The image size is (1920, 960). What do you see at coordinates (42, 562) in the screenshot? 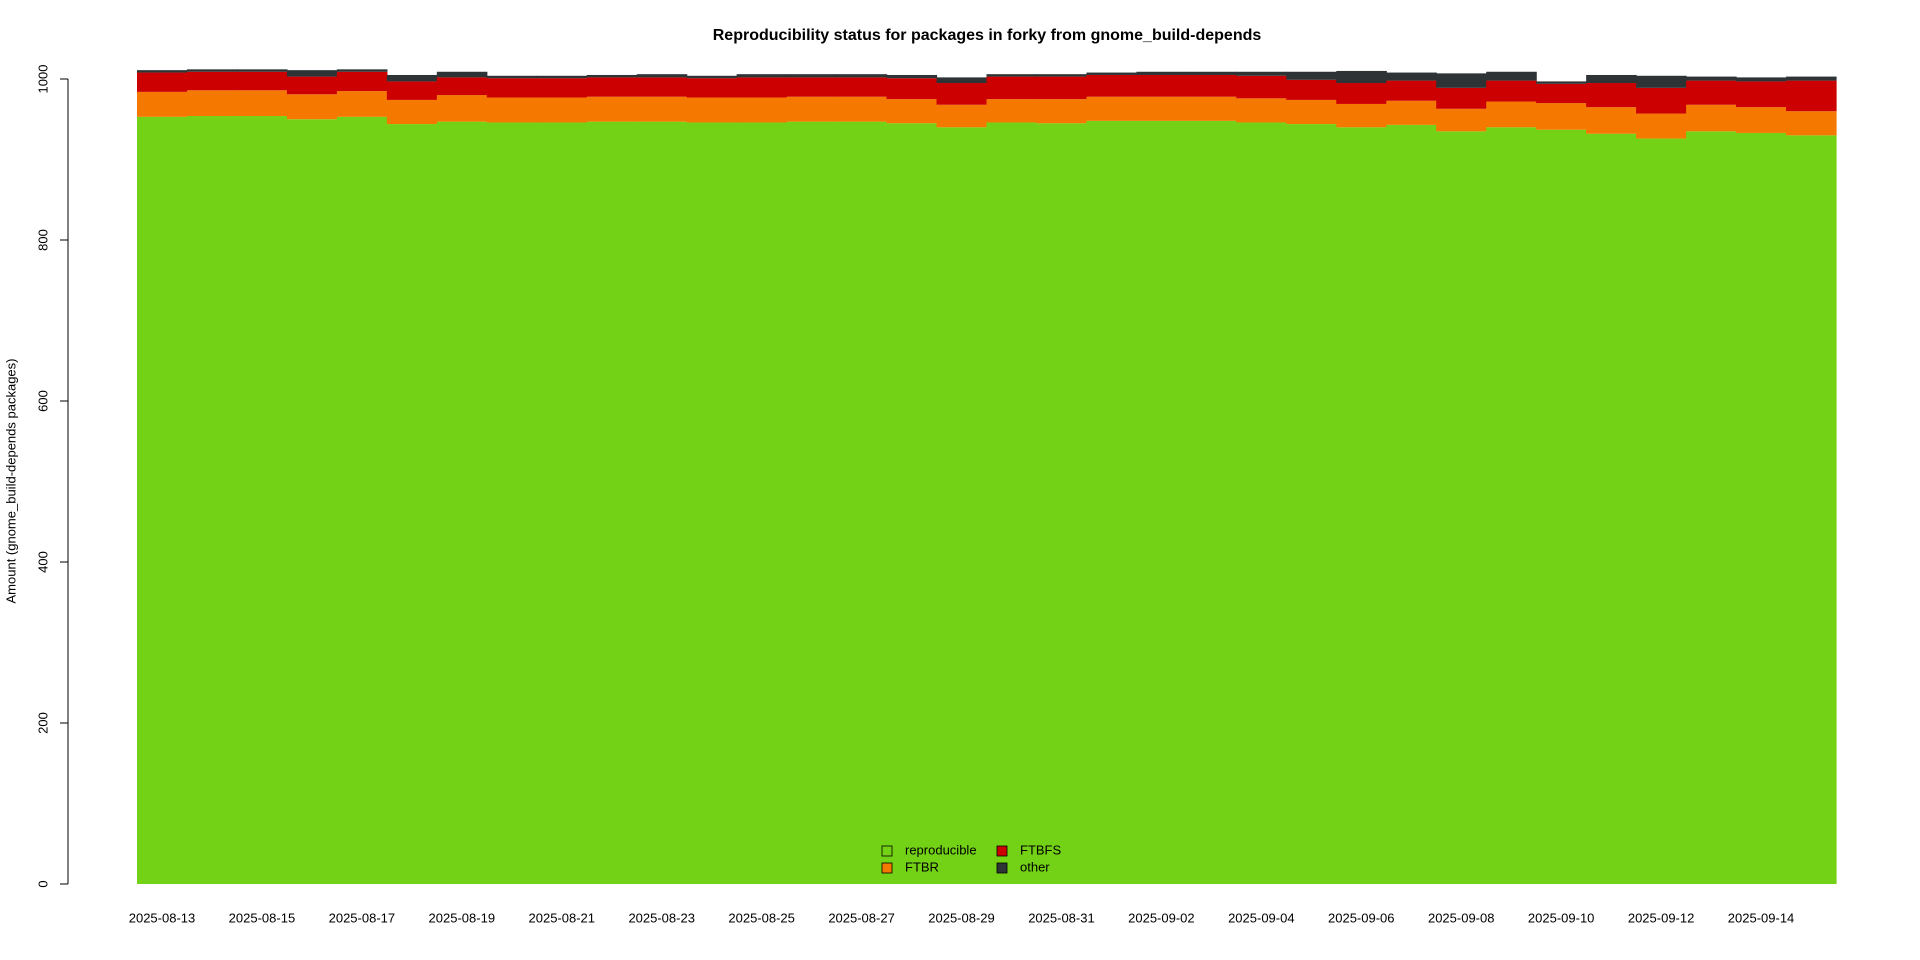
I see `y-tick-label: 400` at bounding box center [42, 562].